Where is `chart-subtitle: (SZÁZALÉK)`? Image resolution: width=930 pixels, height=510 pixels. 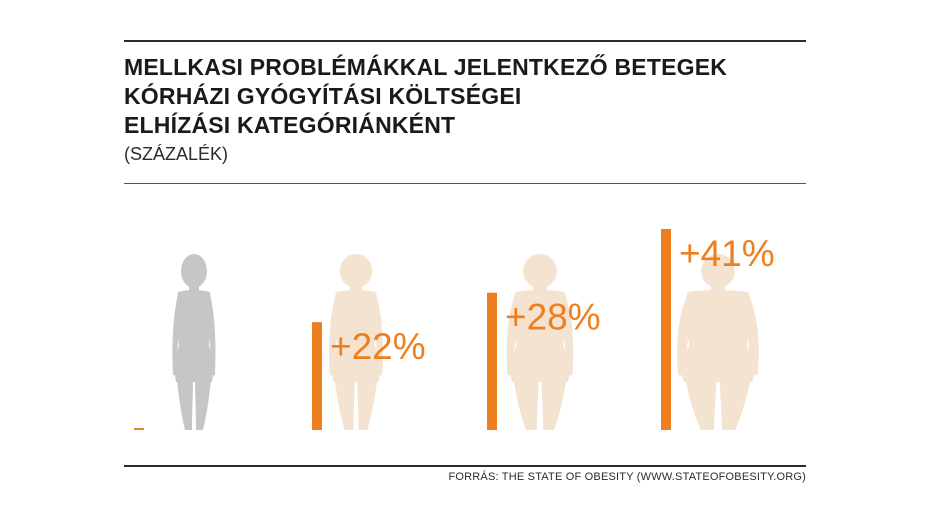
chart-subtitle: (SZÁZALÉK) is located at coordinates (176, 154).